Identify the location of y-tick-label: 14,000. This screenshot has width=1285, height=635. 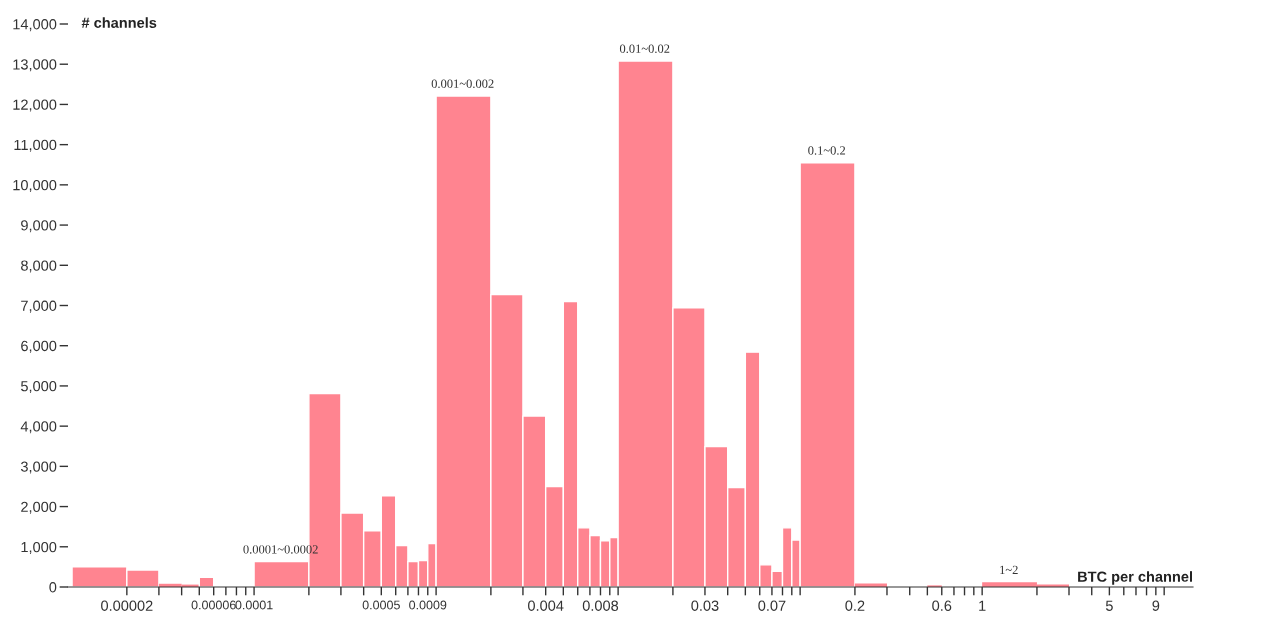
(35, 25).